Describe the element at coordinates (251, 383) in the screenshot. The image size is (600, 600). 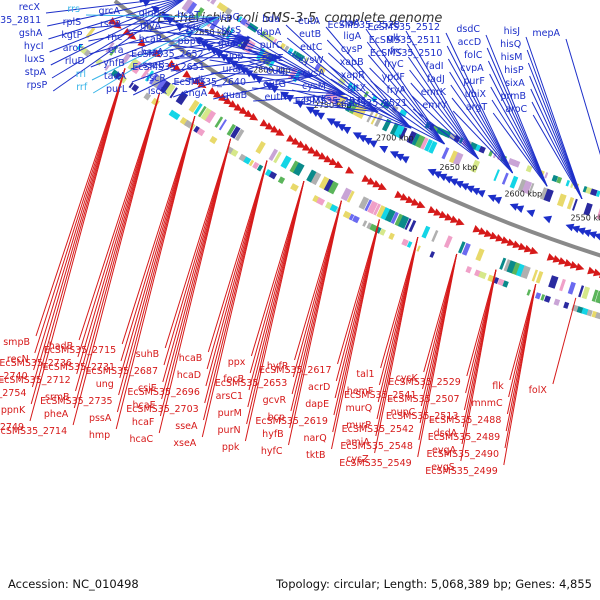
I see `reverse-gene-label: EcSMS35_2653` at that location.